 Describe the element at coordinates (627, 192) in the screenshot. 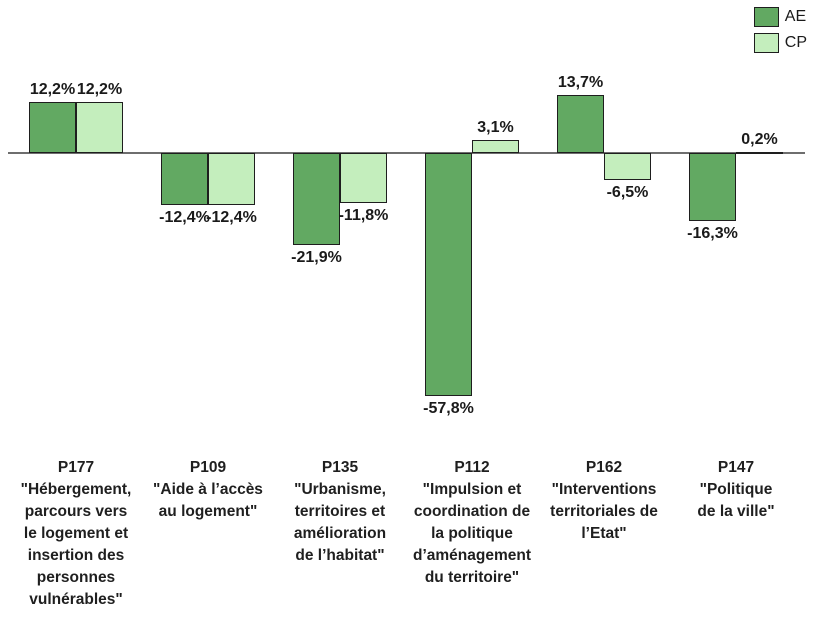

I see `value-label-cp-category-5: -6,5%` at that location.